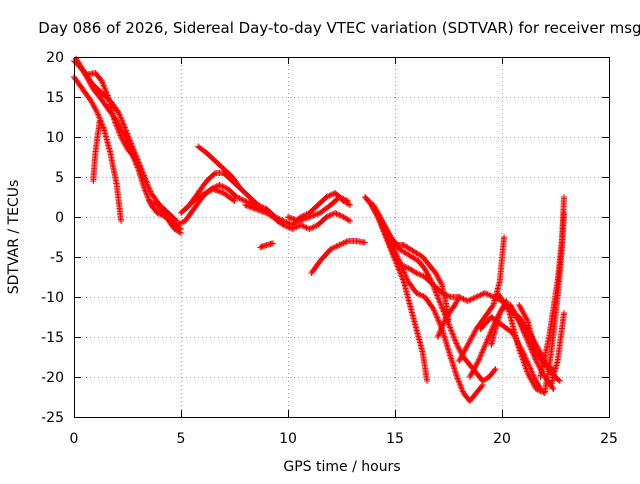 This screenshot has height=484, width=640. Describe the element at coordinates (59, 218) in the screenshot. I see `y-tick-label: 0` at that location.